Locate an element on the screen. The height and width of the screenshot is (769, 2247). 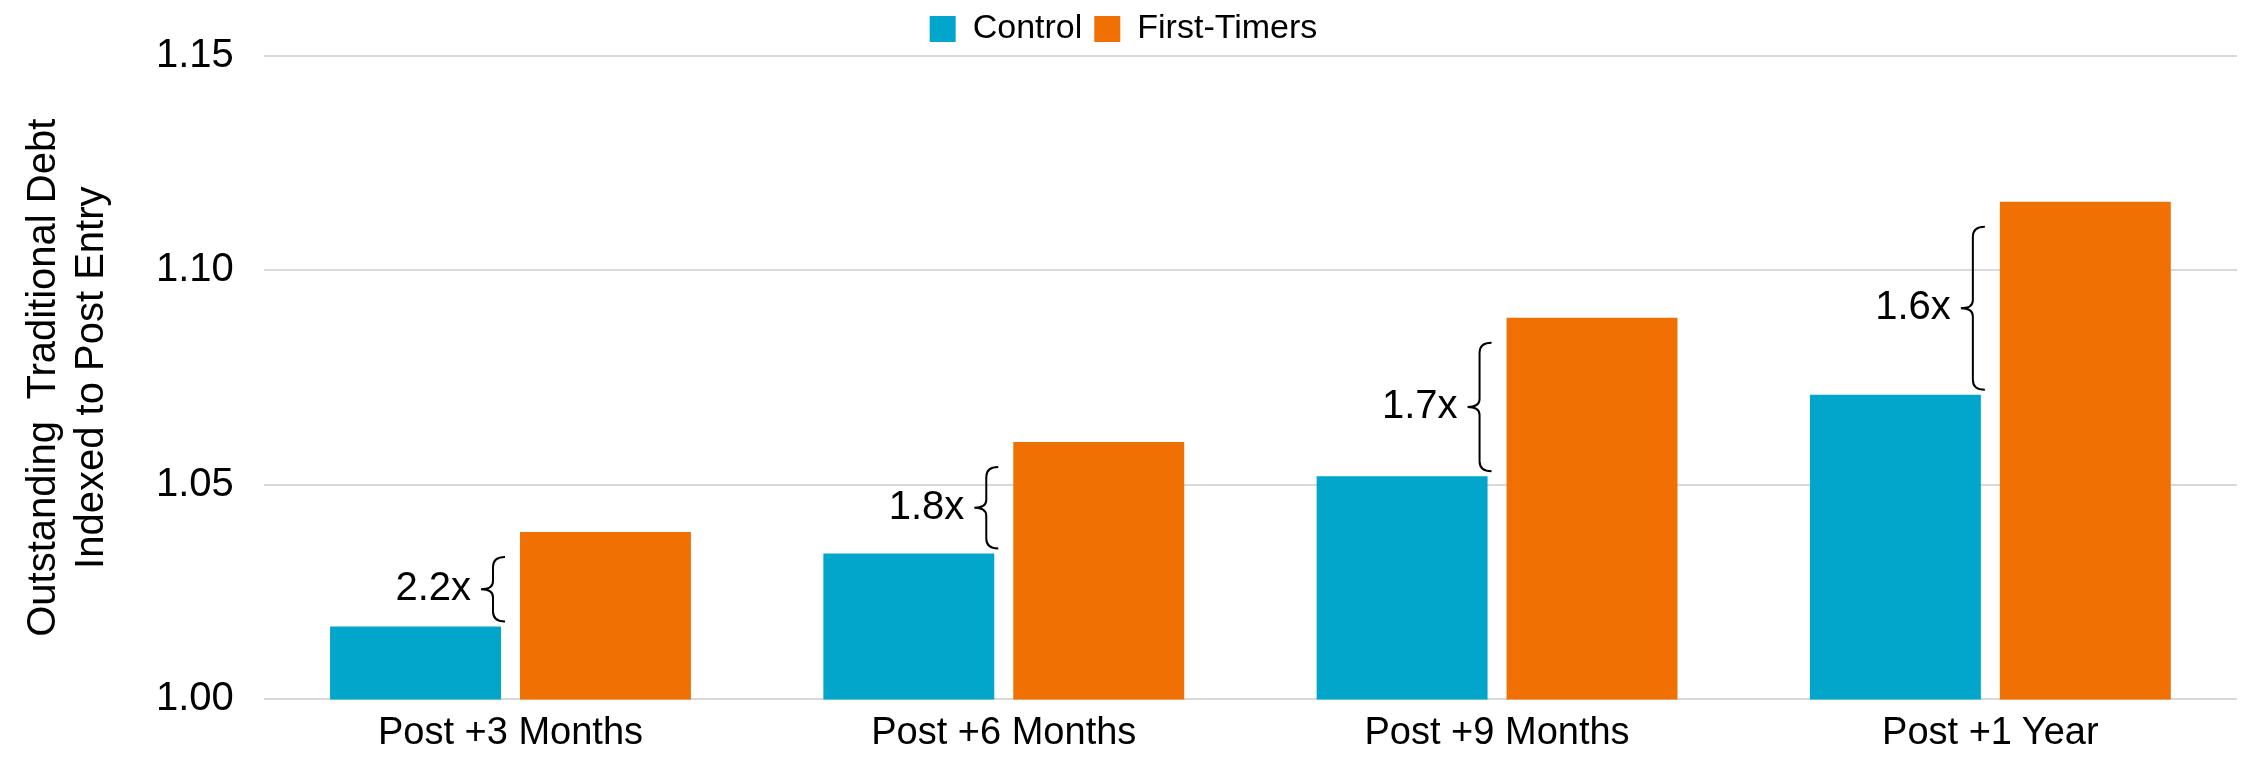
x-tick-label: Post +6 Months is located at coordinates (1004, 730).